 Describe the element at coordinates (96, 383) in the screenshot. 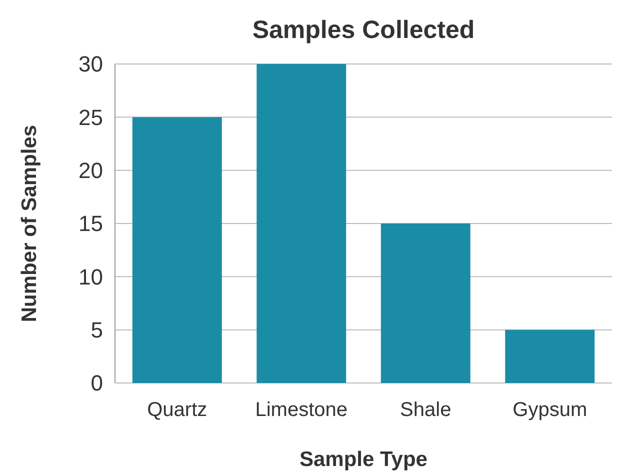

I see `y-tick-label: 0` at that location.